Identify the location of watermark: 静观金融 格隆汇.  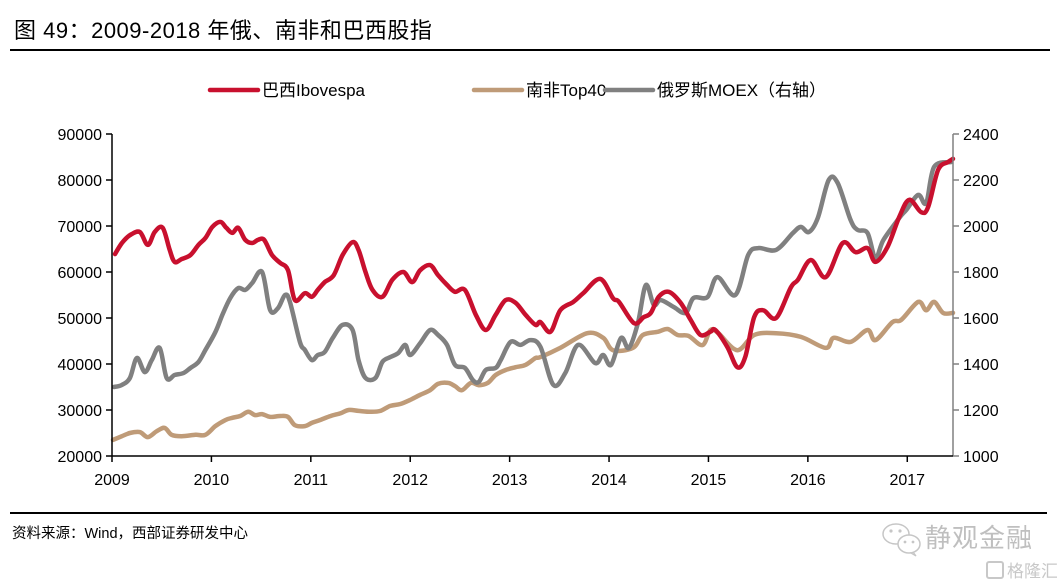
(968, 549).